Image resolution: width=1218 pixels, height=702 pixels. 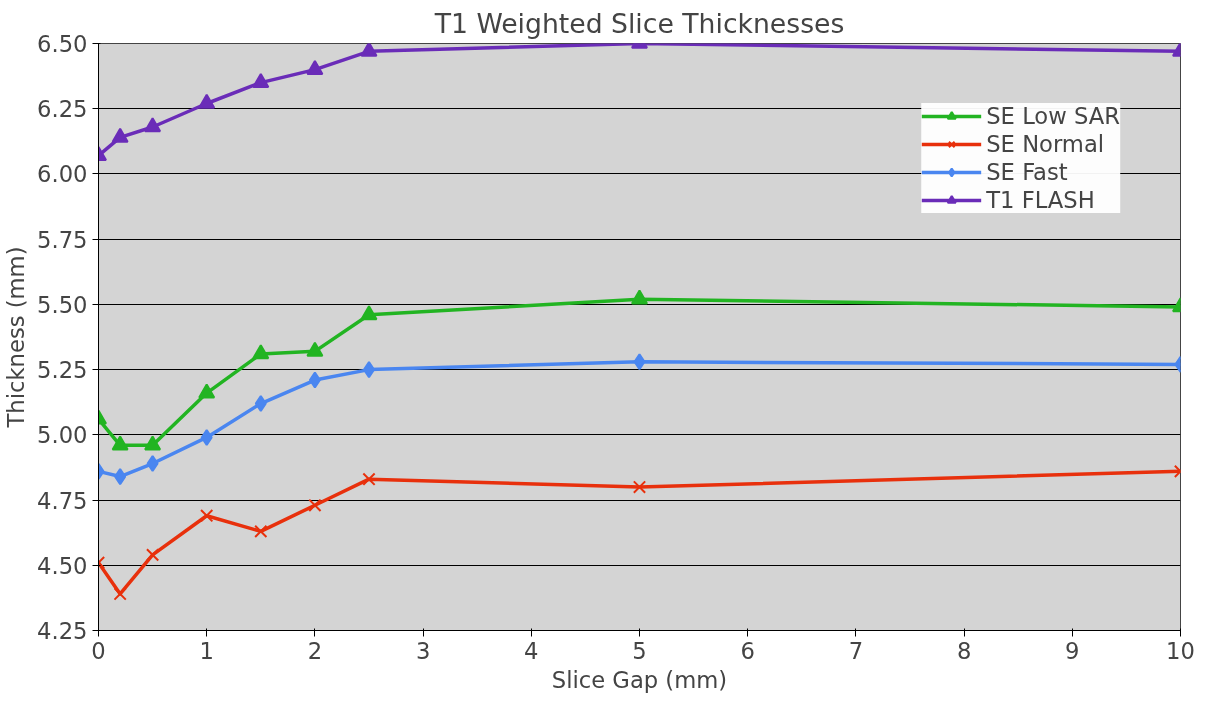 I want to click on y-tick-label: 5.25, so click(x=62, y=370).